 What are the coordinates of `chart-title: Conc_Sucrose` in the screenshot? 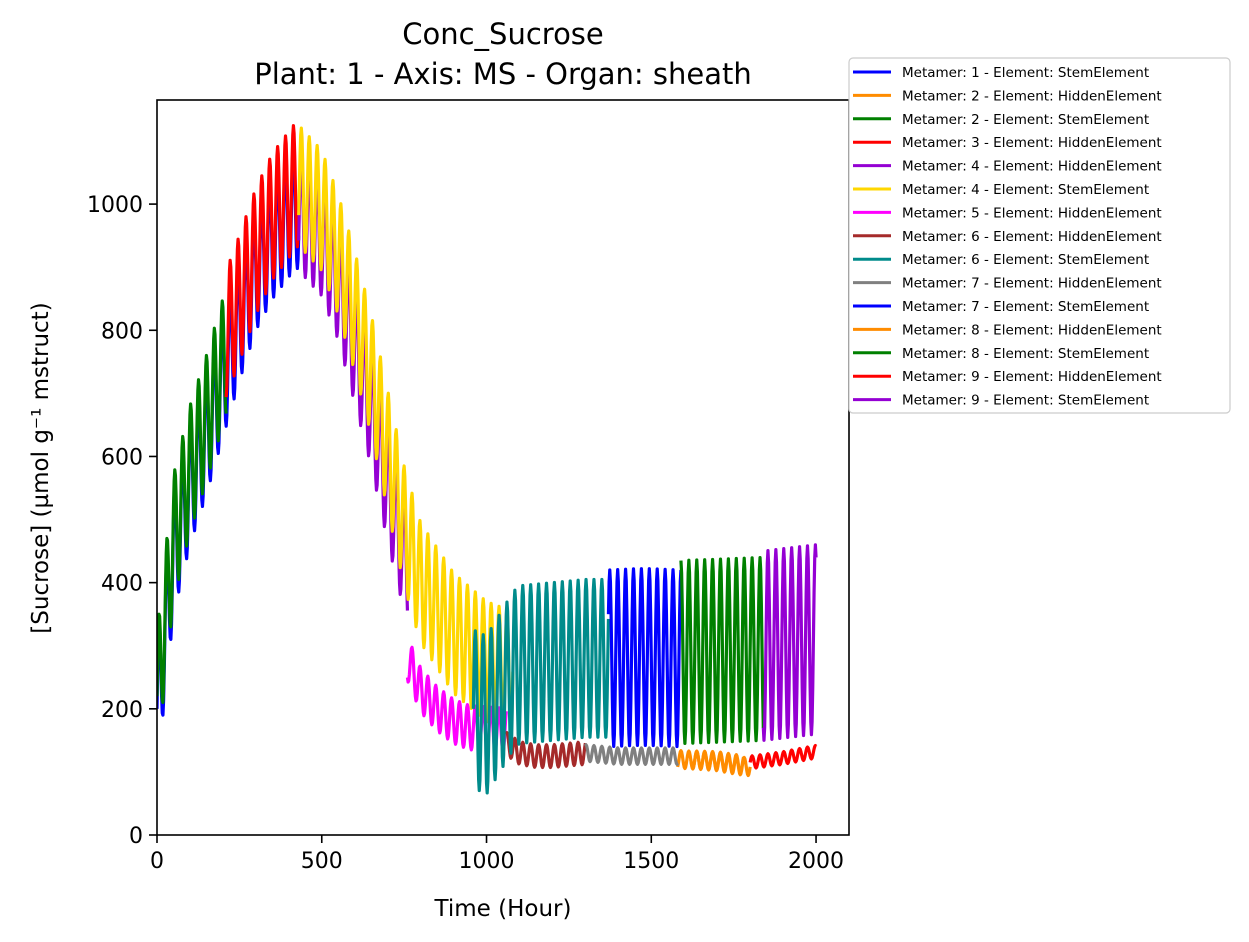 It's located at (503, 34).